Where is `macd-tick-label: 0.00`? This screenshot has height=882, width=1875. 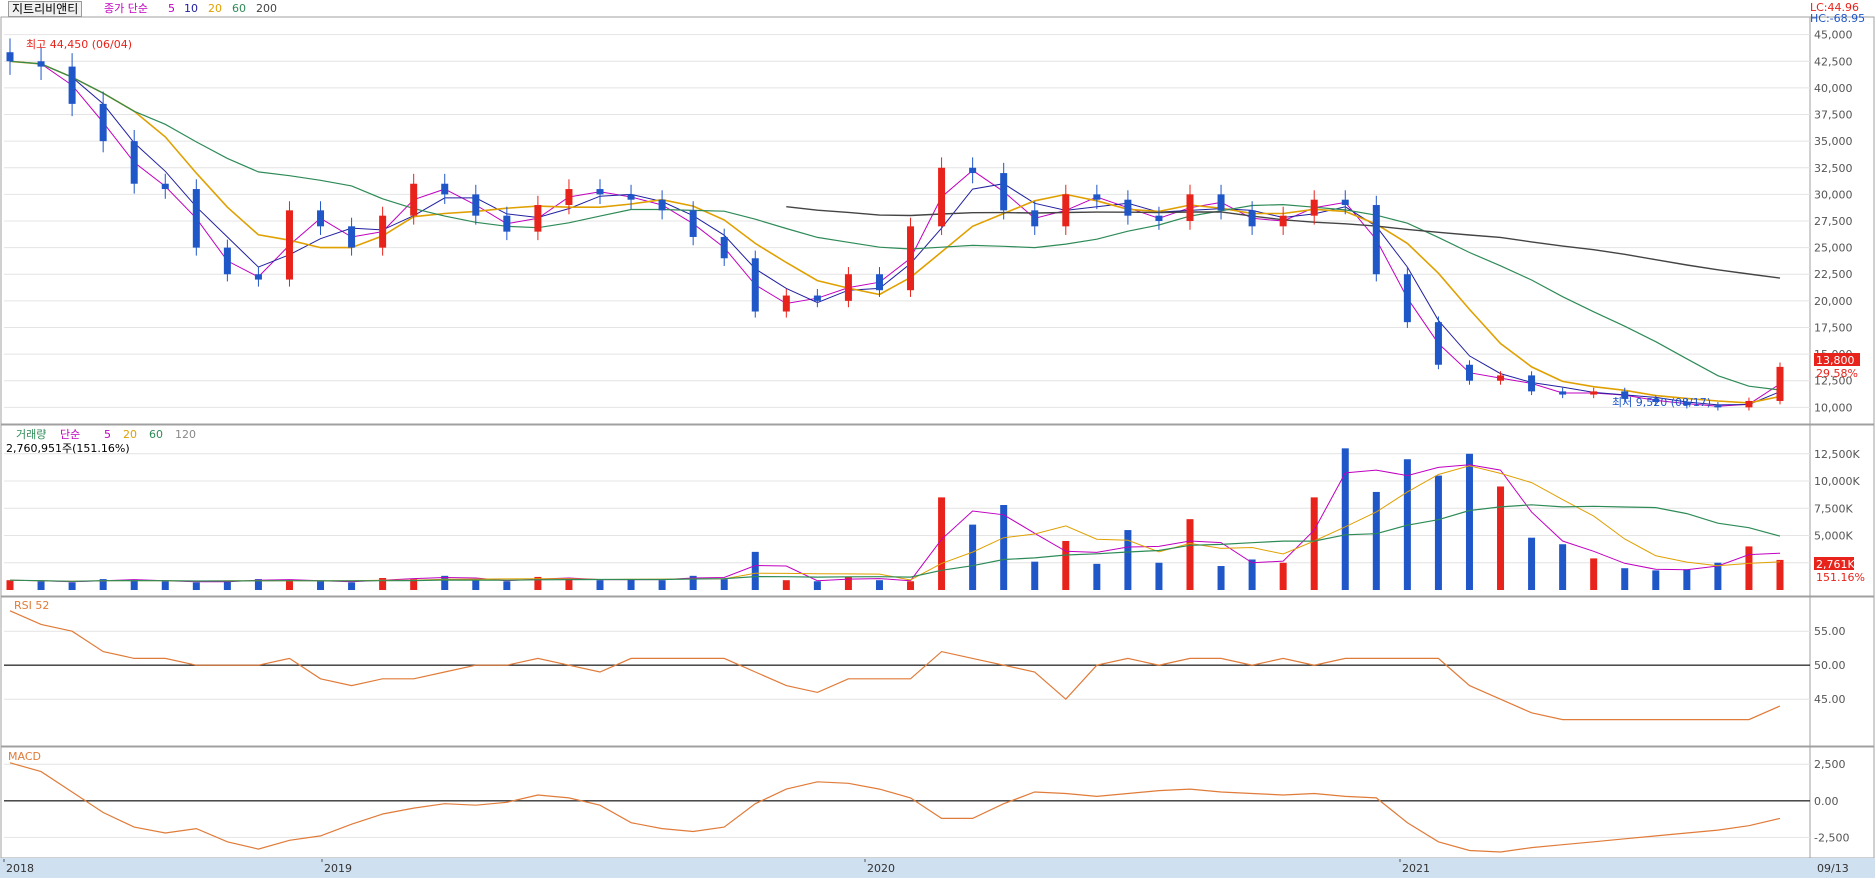 macd-tick-label: 0.00 is located at coordinates (1826, 801).